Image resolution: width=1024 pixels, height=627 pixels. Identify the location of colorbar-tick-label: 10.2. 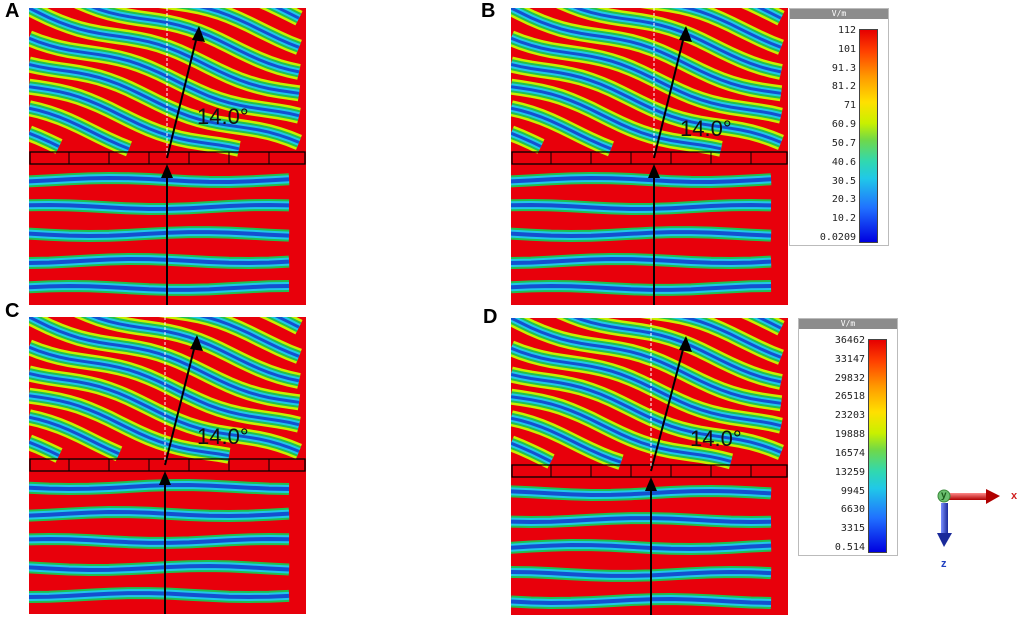
(843, 219).